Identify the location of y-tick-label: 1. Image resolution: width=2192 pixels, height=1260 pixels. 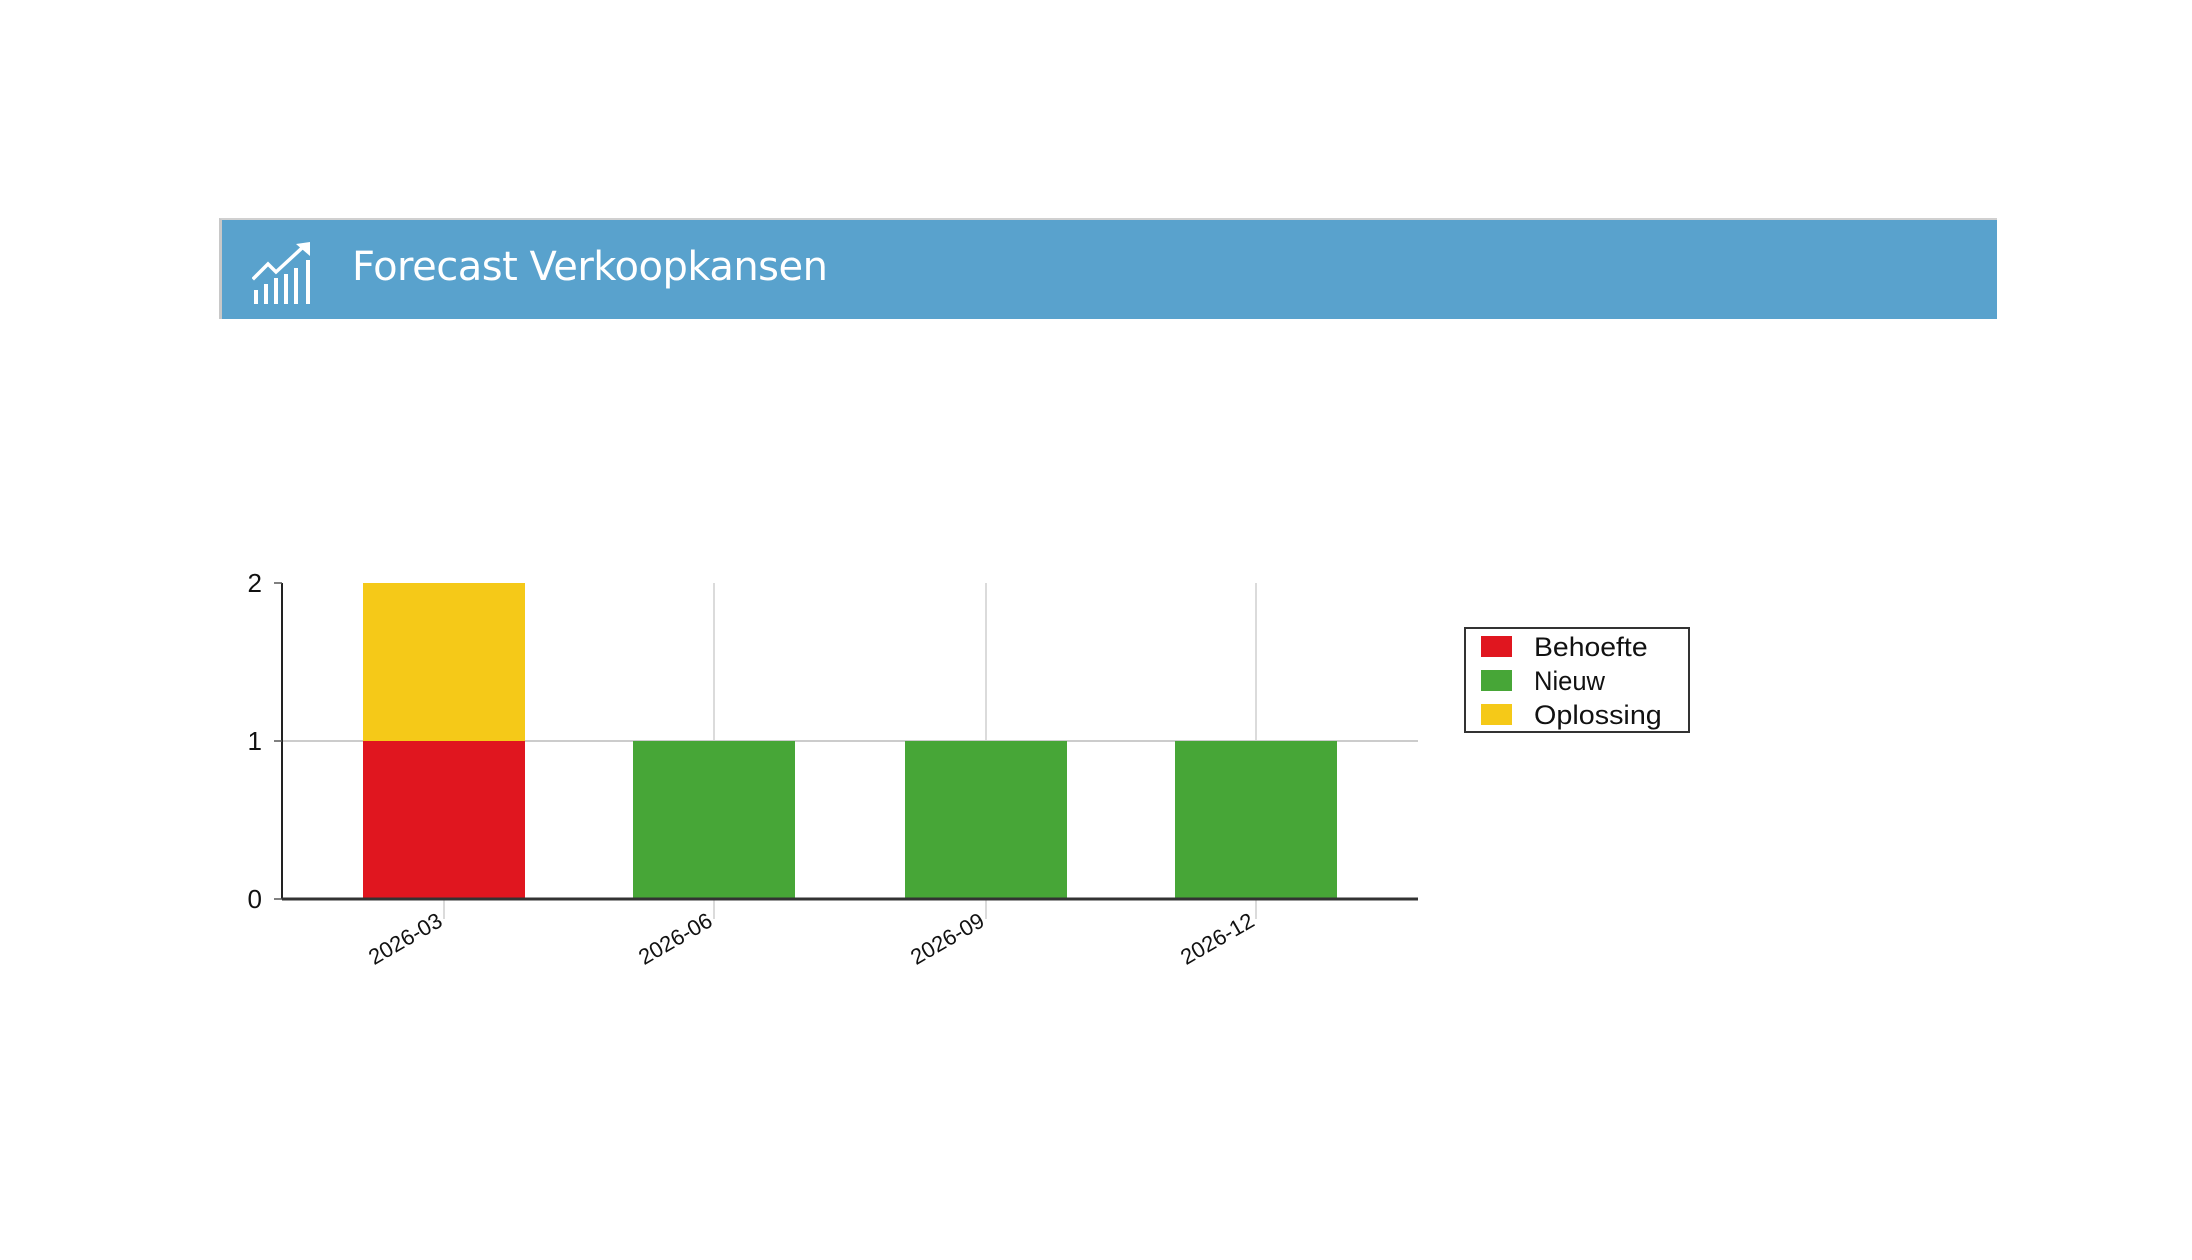
(255, 741).